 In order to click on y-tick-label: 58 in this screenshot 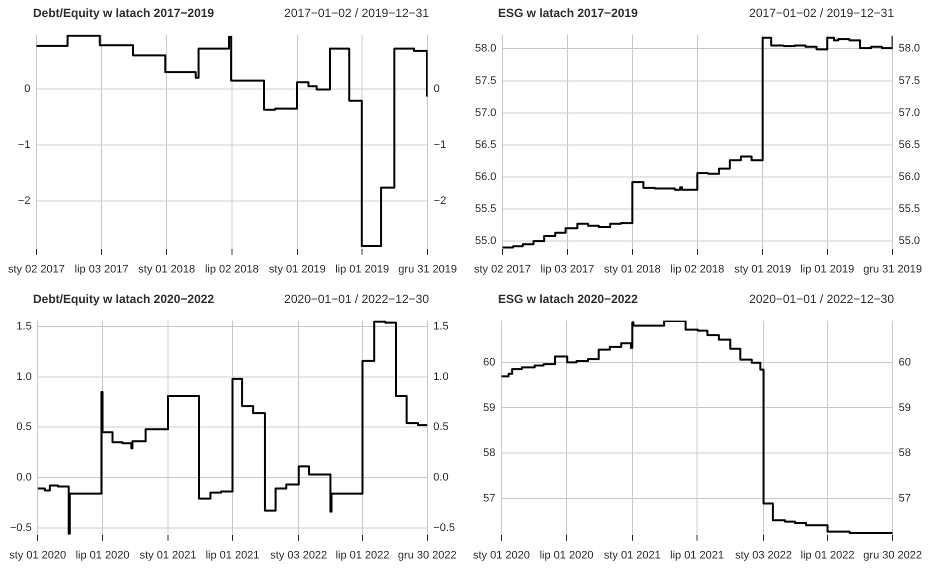, I will do `click(489, 453)`.